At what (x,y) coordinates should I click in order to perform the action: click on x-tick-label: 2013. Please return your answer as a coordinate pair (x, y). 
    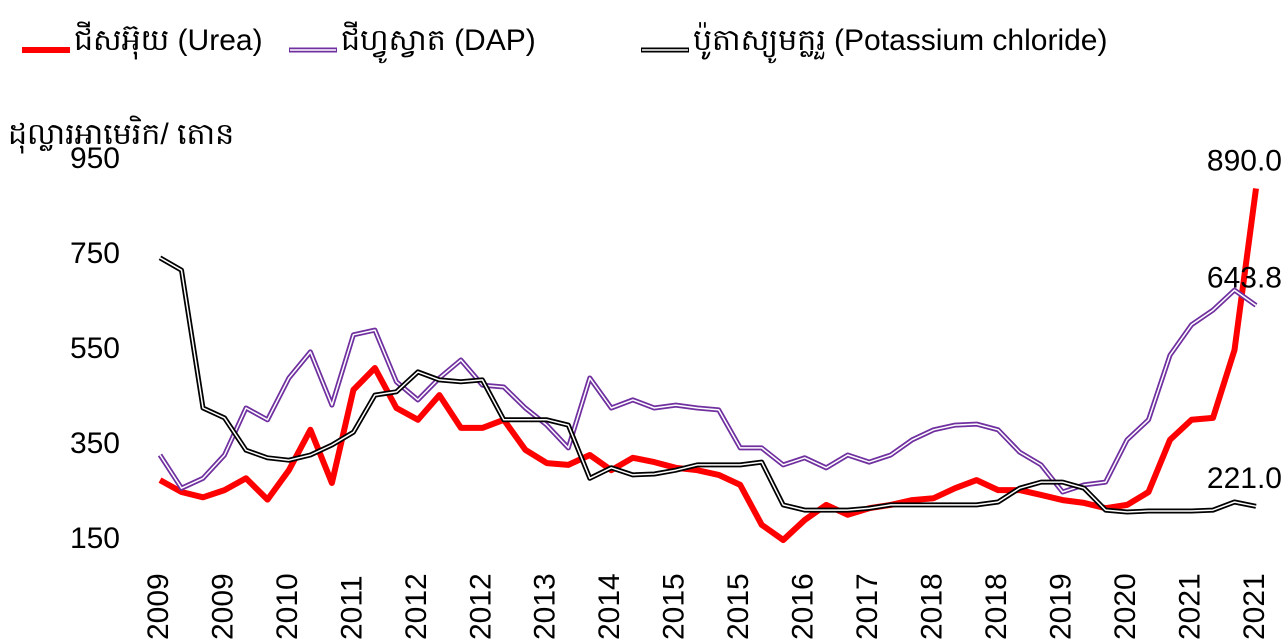
    Looking at the image, I should click on (545, 606).